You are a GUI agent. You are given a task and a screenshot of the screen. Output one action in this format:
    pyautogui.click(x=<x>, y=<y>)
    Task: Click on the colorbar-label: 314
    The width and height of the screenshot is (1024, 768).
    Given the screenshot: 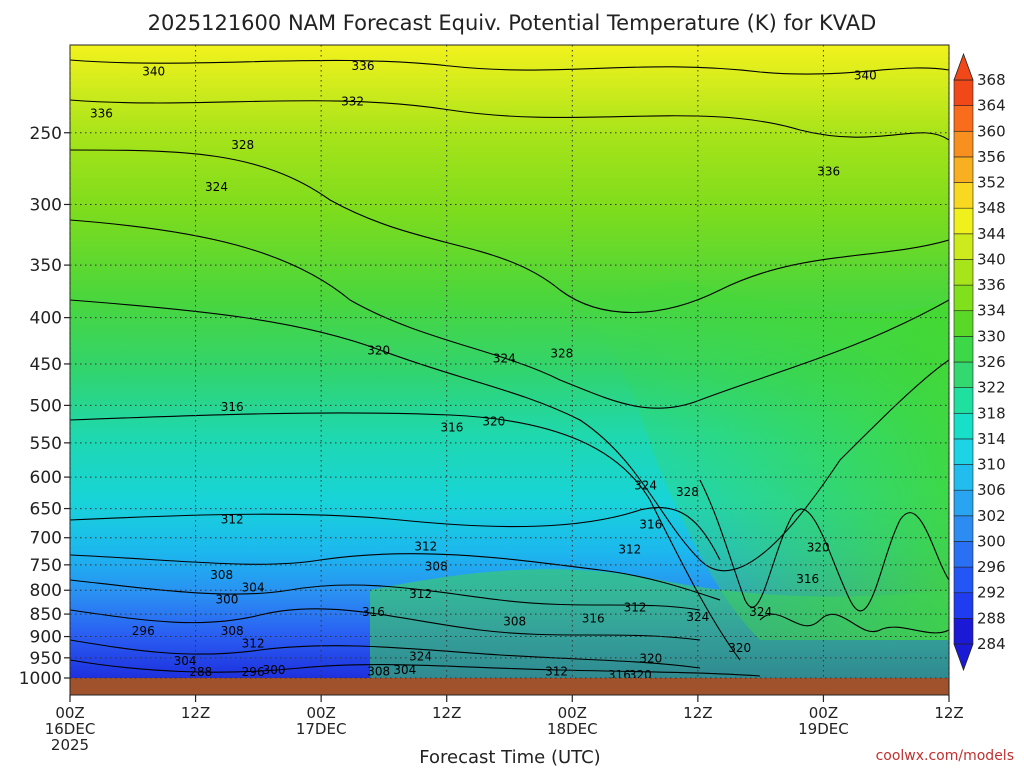 What is the action you would take?
    pyautogui.click(x=991, y=439)
    